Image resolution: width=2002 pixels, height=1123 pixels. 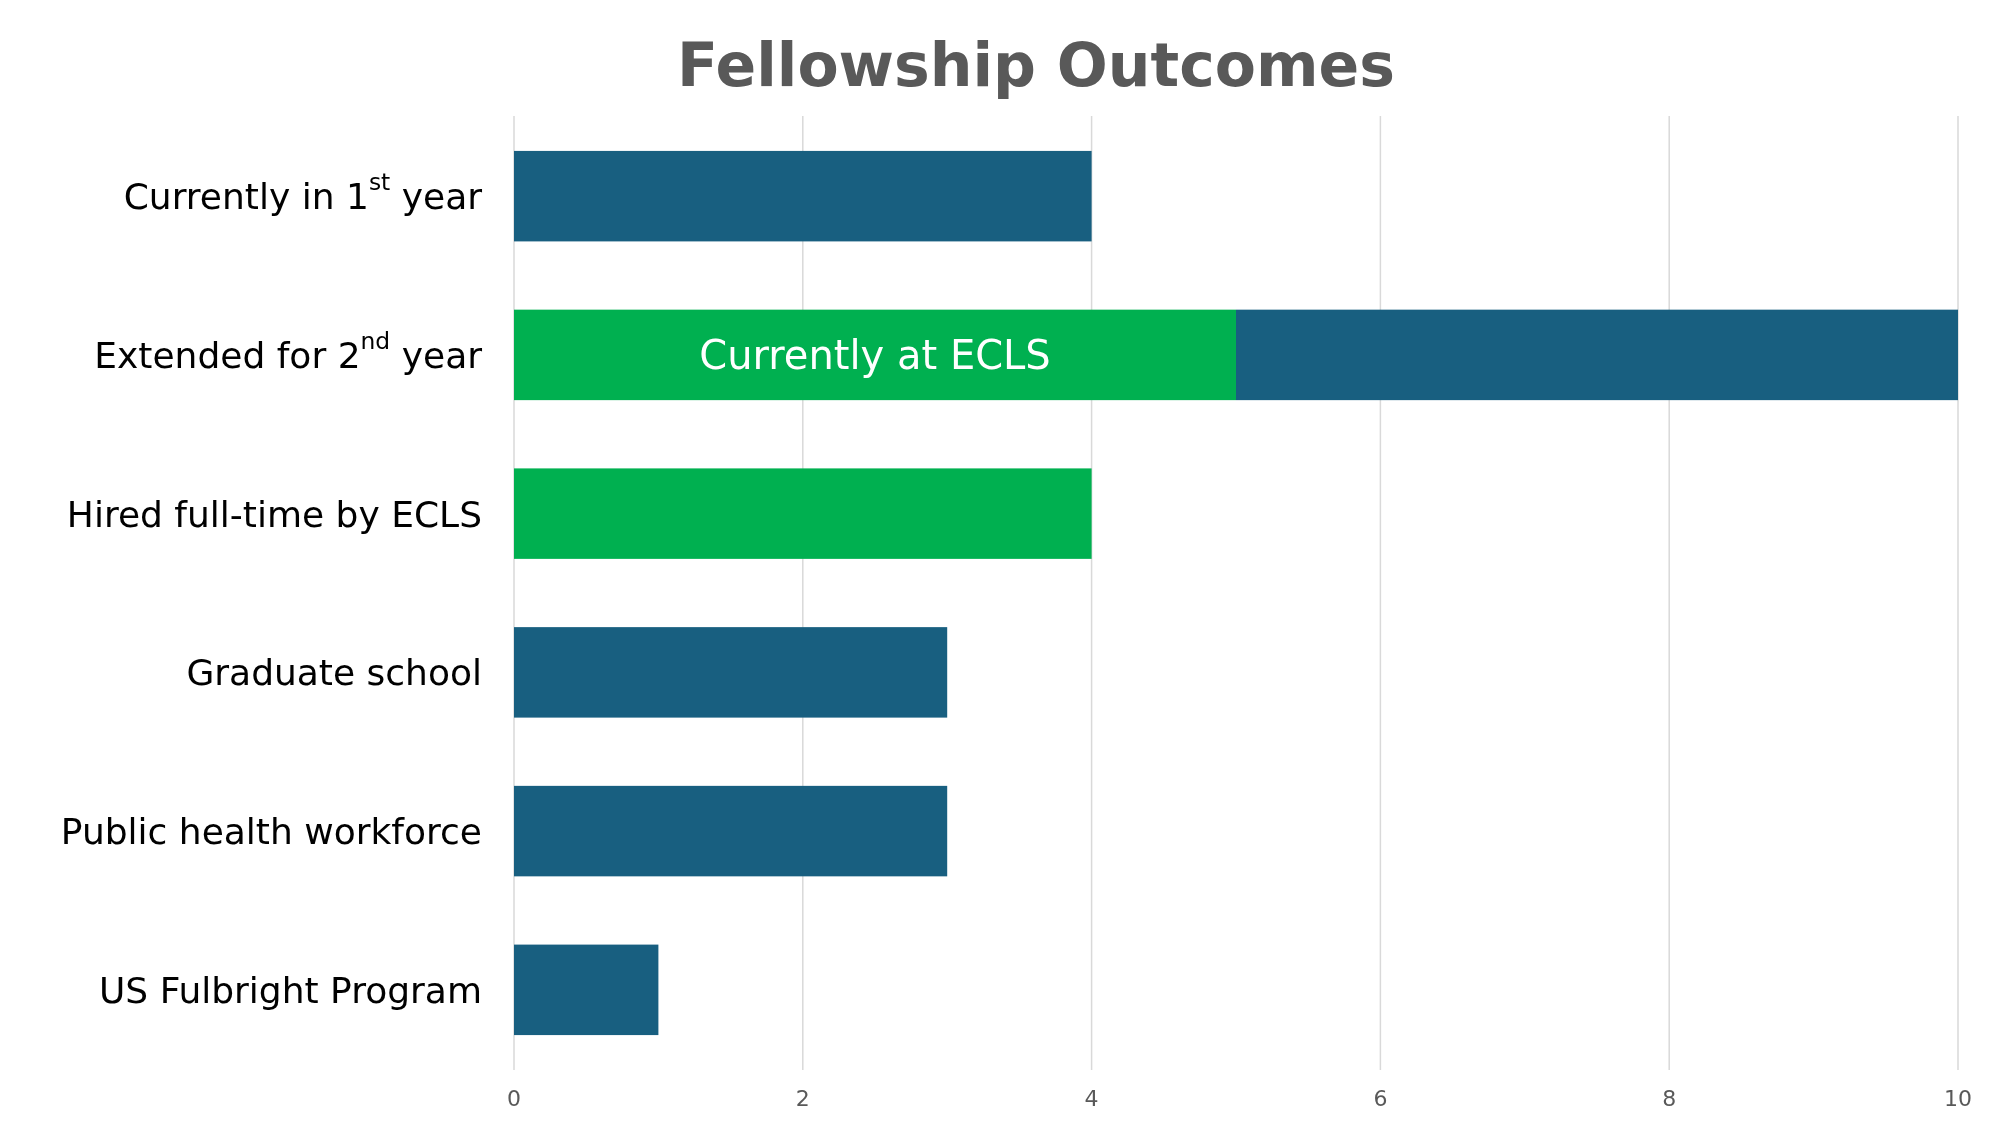 What do you see at coordinates (1091, 1098) in the screenshot?
I see `x-tick-label: 4` at bounding box center [1091, 1098].